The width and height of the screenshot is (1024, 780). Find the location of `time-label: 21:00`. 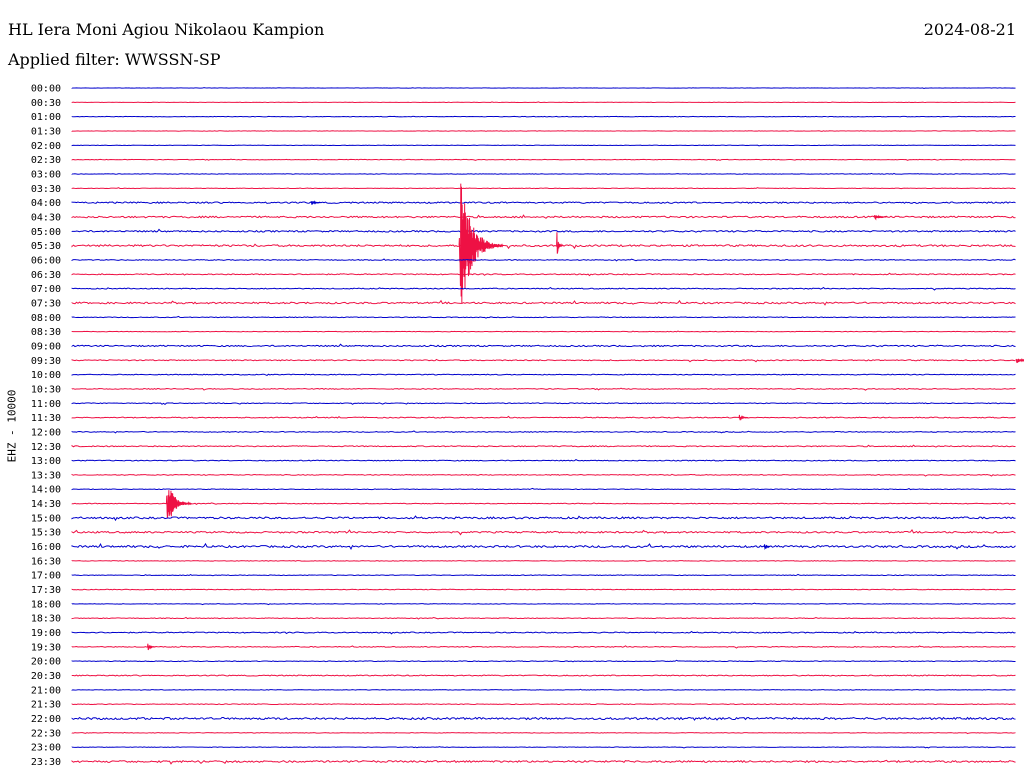

time-label: 21:00 is located at coordinates (46, 690).